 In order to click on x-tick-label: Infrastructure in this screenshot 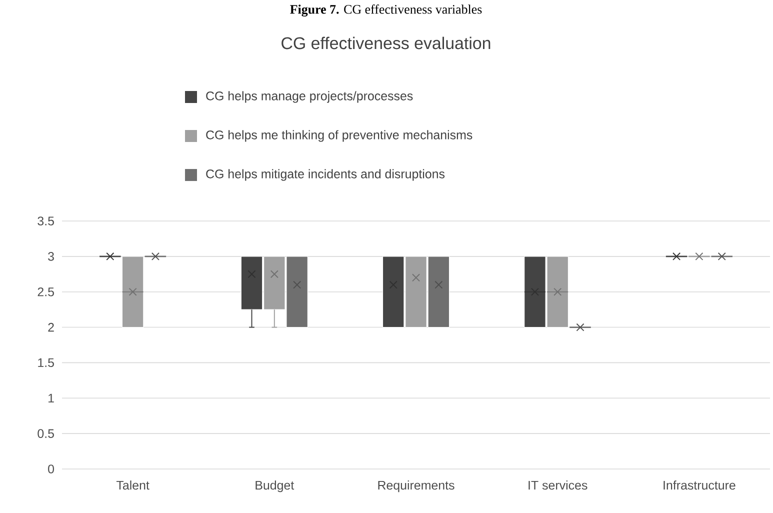, I will do `click(700, 485)`.